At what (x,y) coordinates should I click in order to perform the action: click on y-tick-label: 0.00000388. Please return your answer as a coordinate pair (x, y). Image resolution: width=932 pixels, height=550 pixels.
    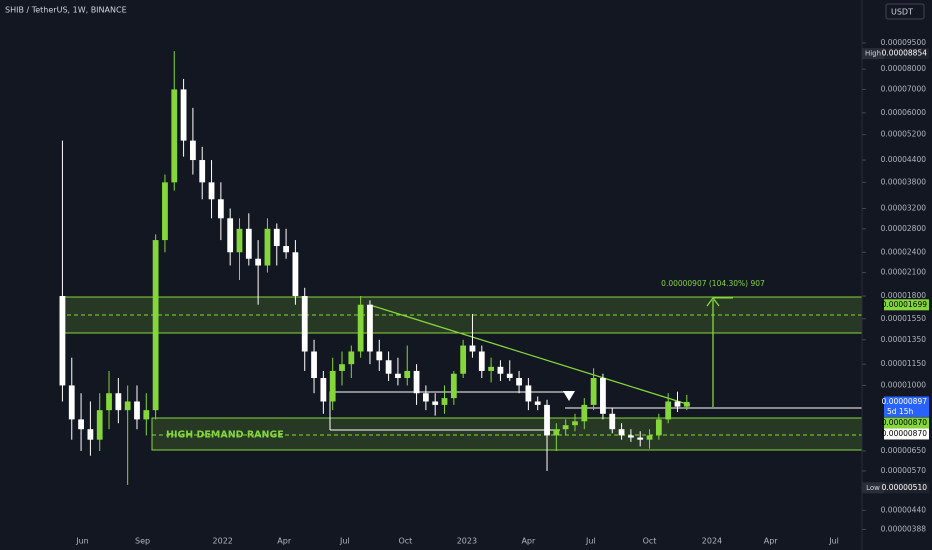
    Looking at the image, I should click on (904, 528).